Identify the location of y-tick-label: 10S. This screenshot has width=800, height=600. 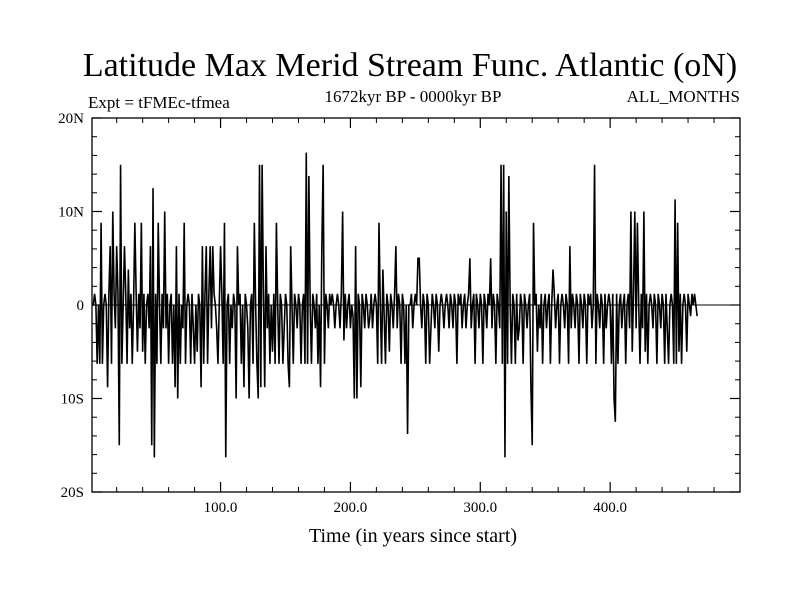
(72, 400).